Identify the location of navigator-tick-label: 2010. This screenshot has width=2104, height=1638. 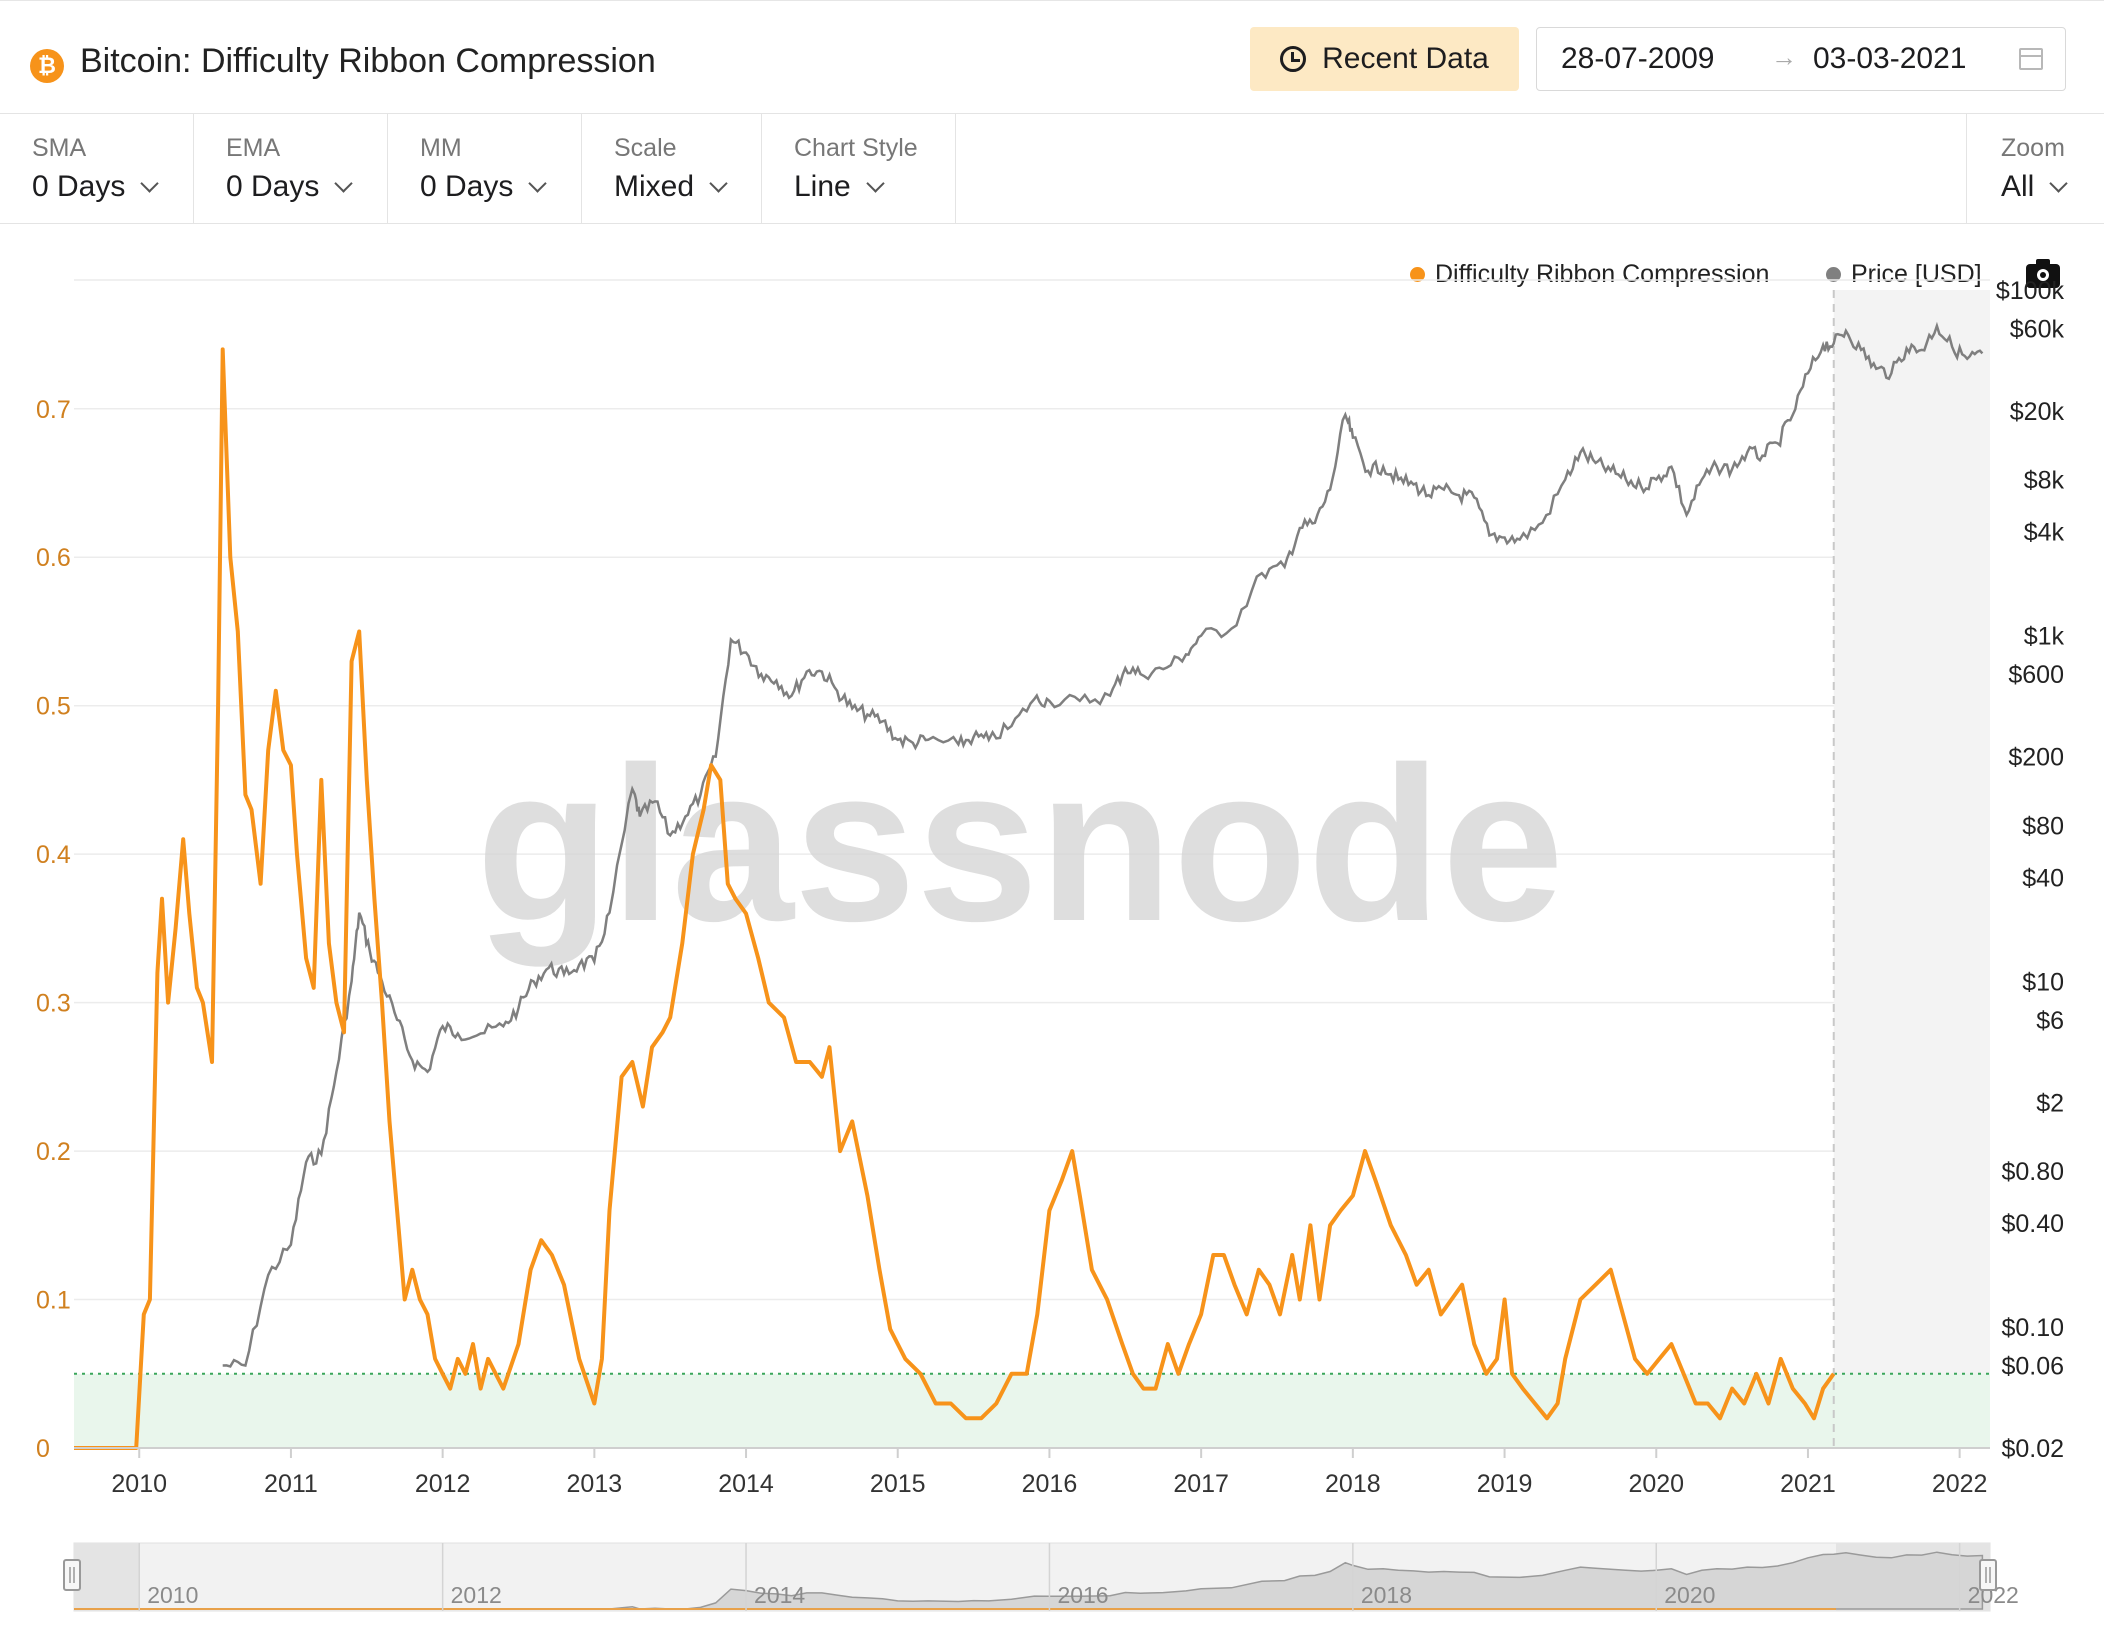
(172, 1595).